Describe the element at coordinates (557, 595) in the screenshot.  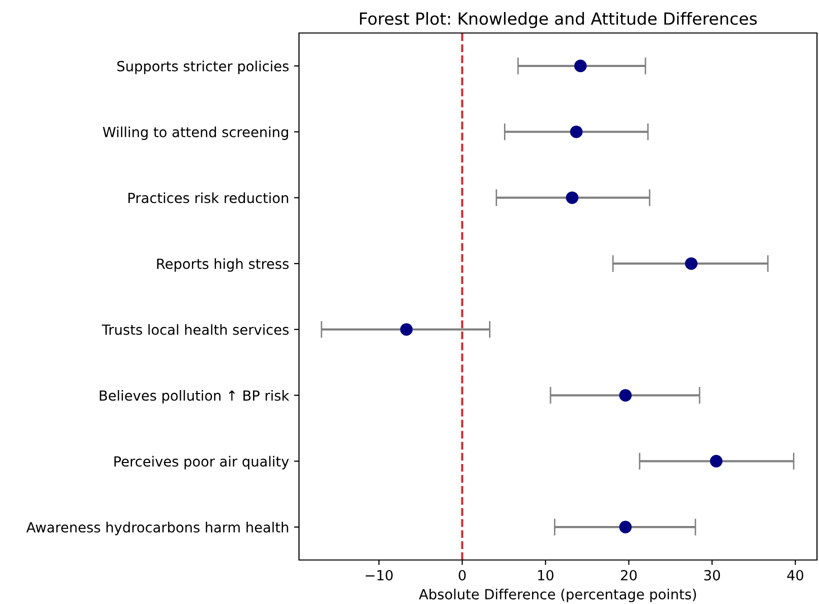
I see `x-axis-title: Absolute Difference (percentage points)` at that location.